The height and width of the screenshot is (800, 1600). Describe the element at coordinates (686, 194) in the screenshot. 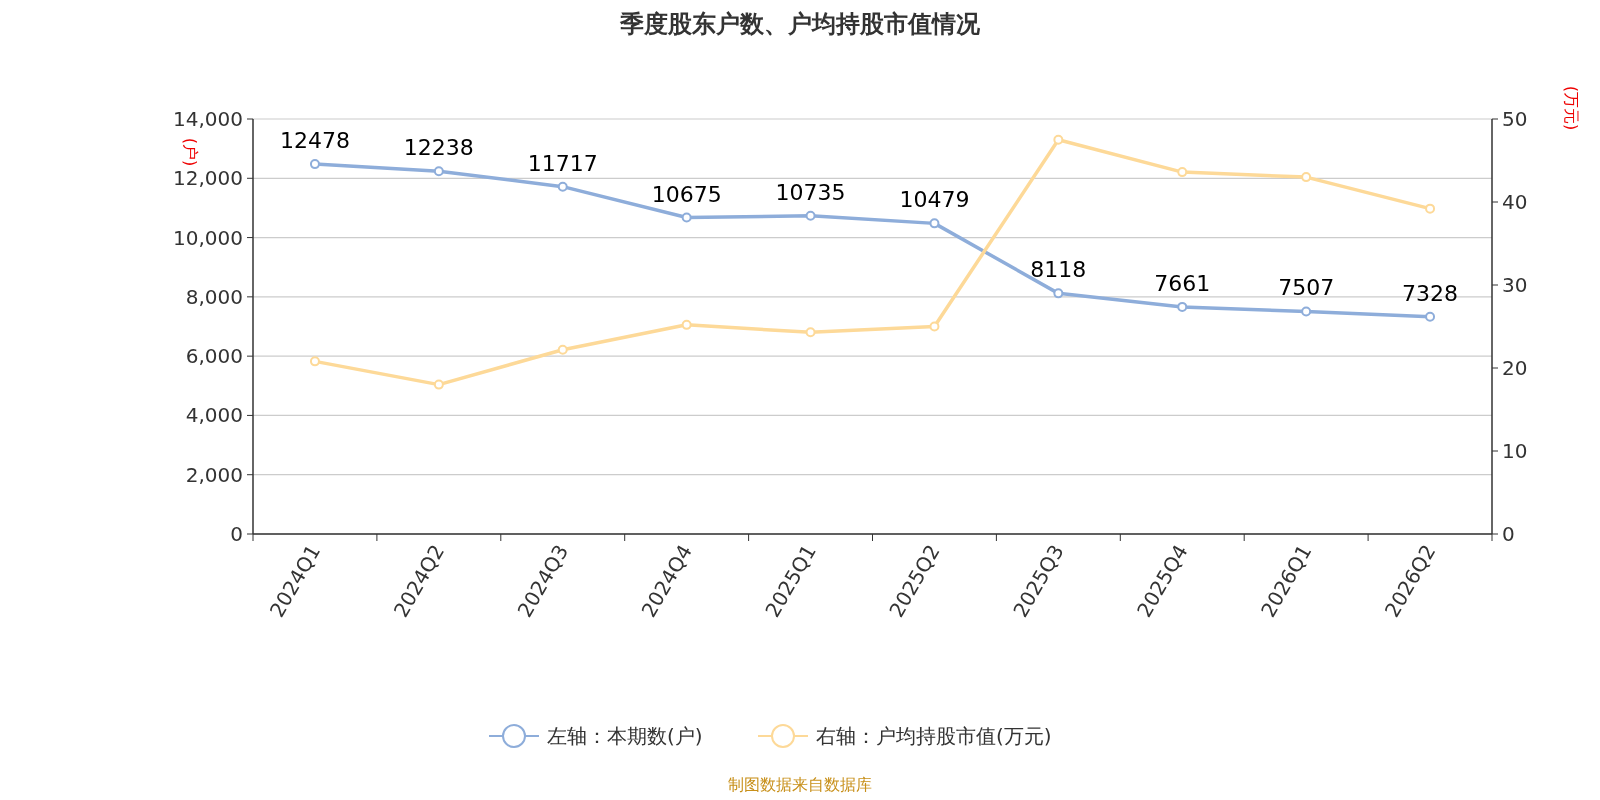

I see `data-label: 10675` at that location.